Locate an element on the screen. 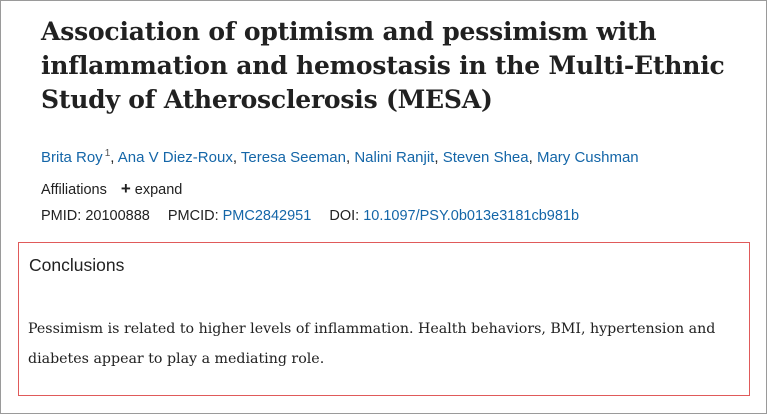 Image resolution: width=767 pixels, height=414 pixels. author-link: Brita Roy is located at coordinates (72, 157).